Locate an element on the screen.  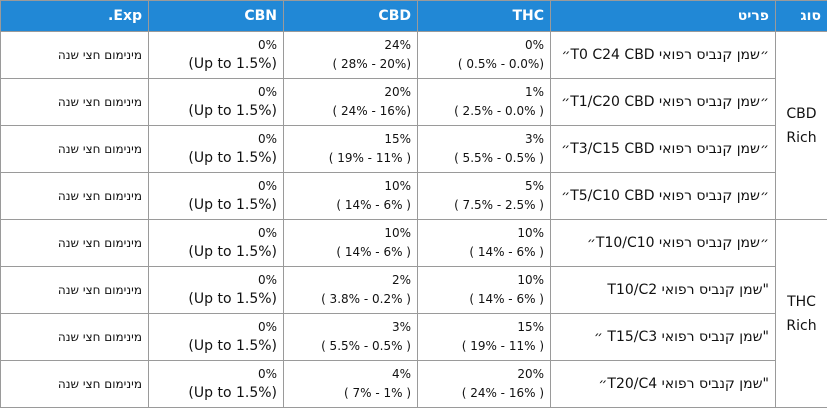
range: ( 28% - 20%) is located at coordinates (371, 64).